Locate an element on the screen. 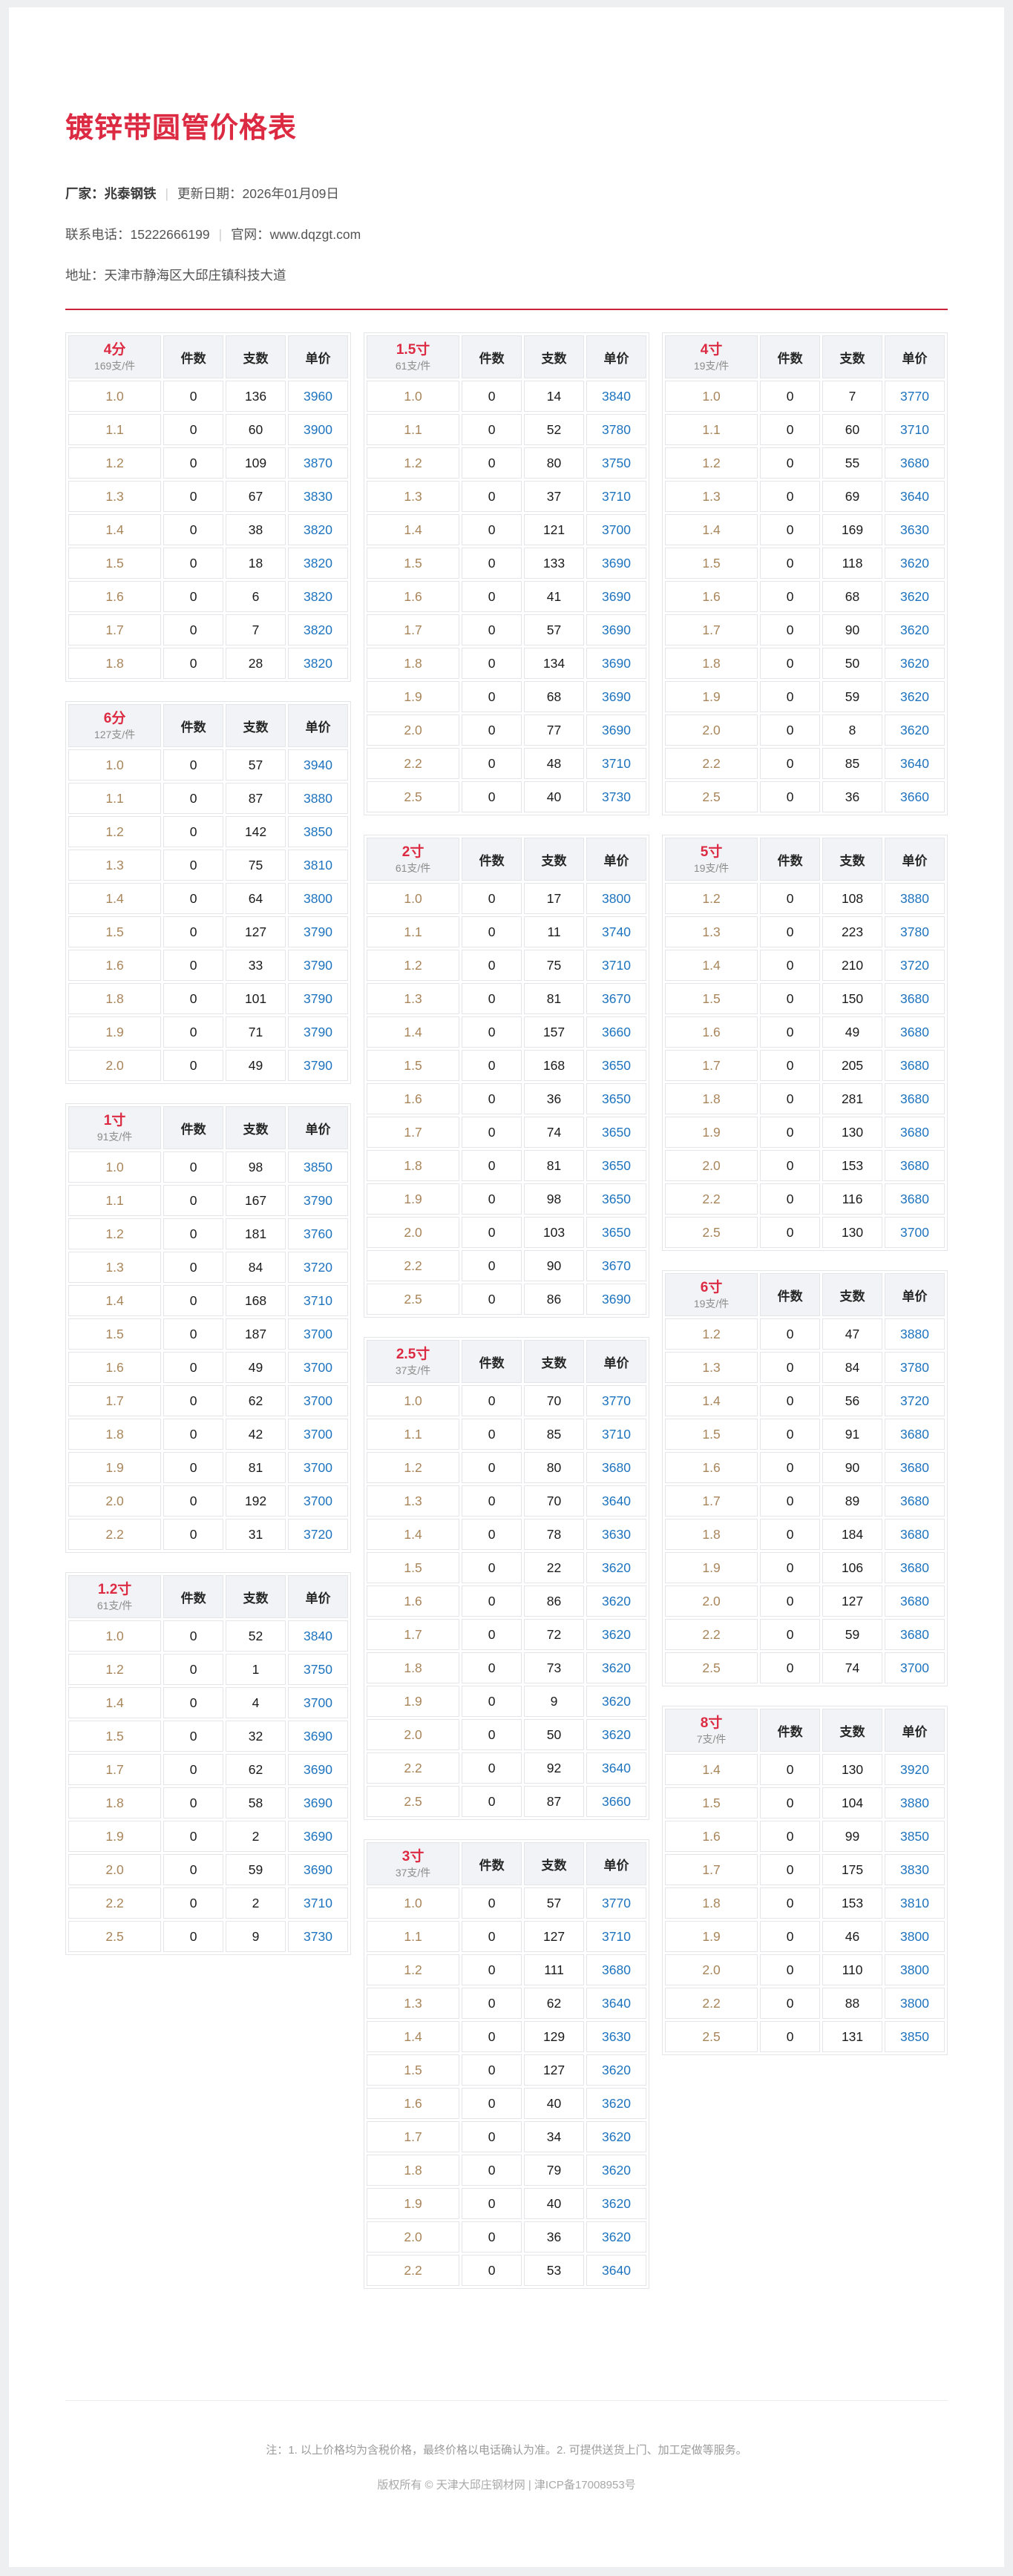 This screenshot has width=1013, height=2576. size-cell: 1.3 is located at coordinates (115, 1267).